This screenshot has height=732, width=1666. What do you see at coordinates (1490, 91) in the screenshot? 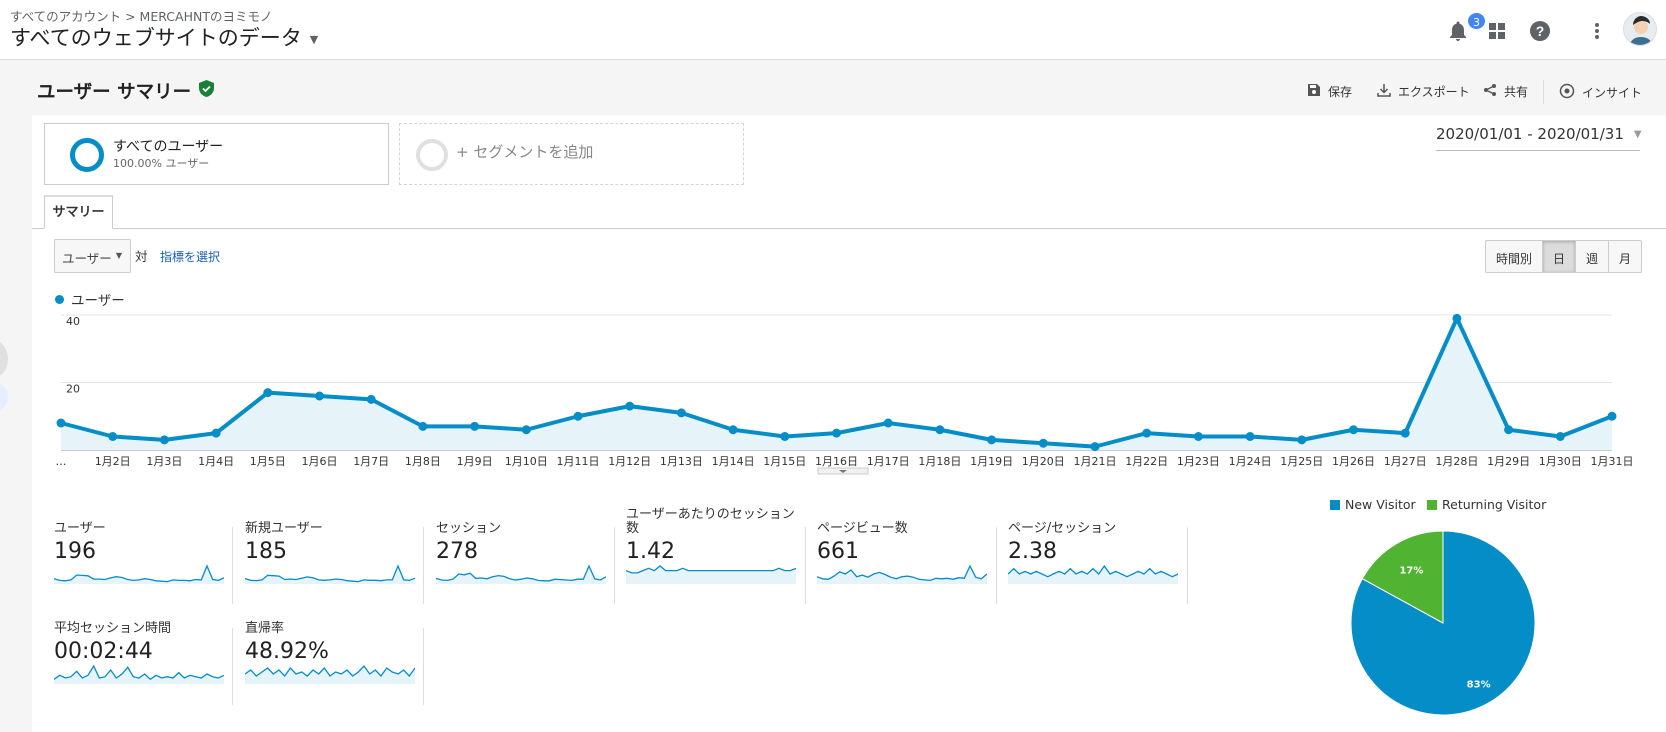
I see `share-icon` at bounding box center [1490, 91].